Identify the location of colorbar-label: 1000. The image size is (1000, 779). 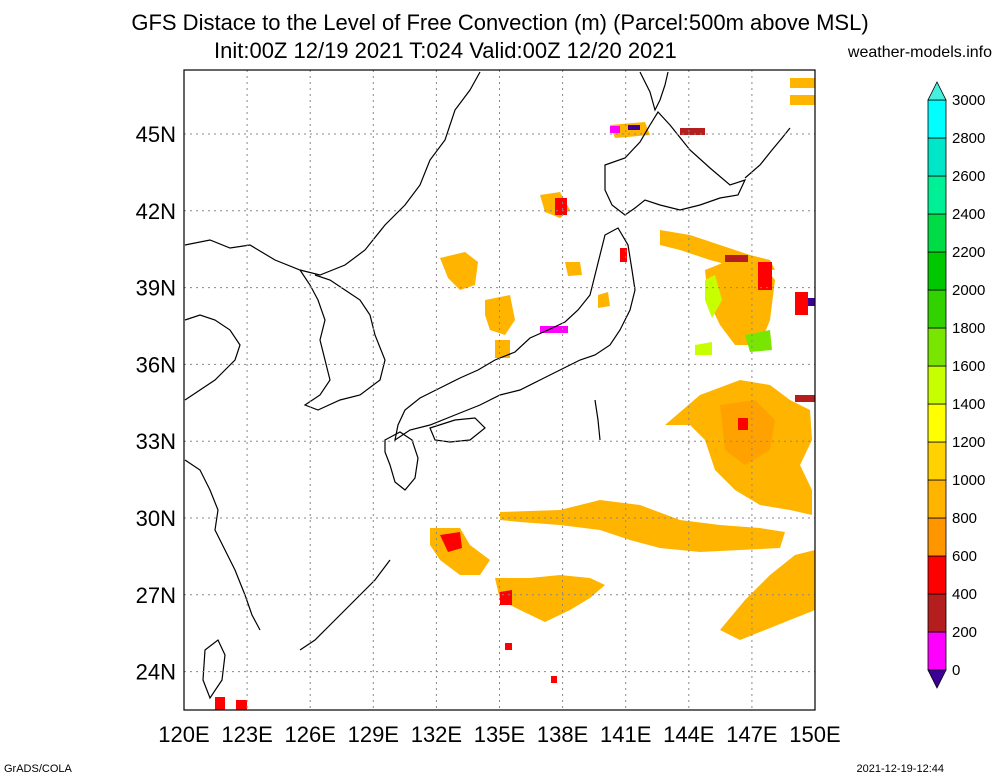
(968, 480).